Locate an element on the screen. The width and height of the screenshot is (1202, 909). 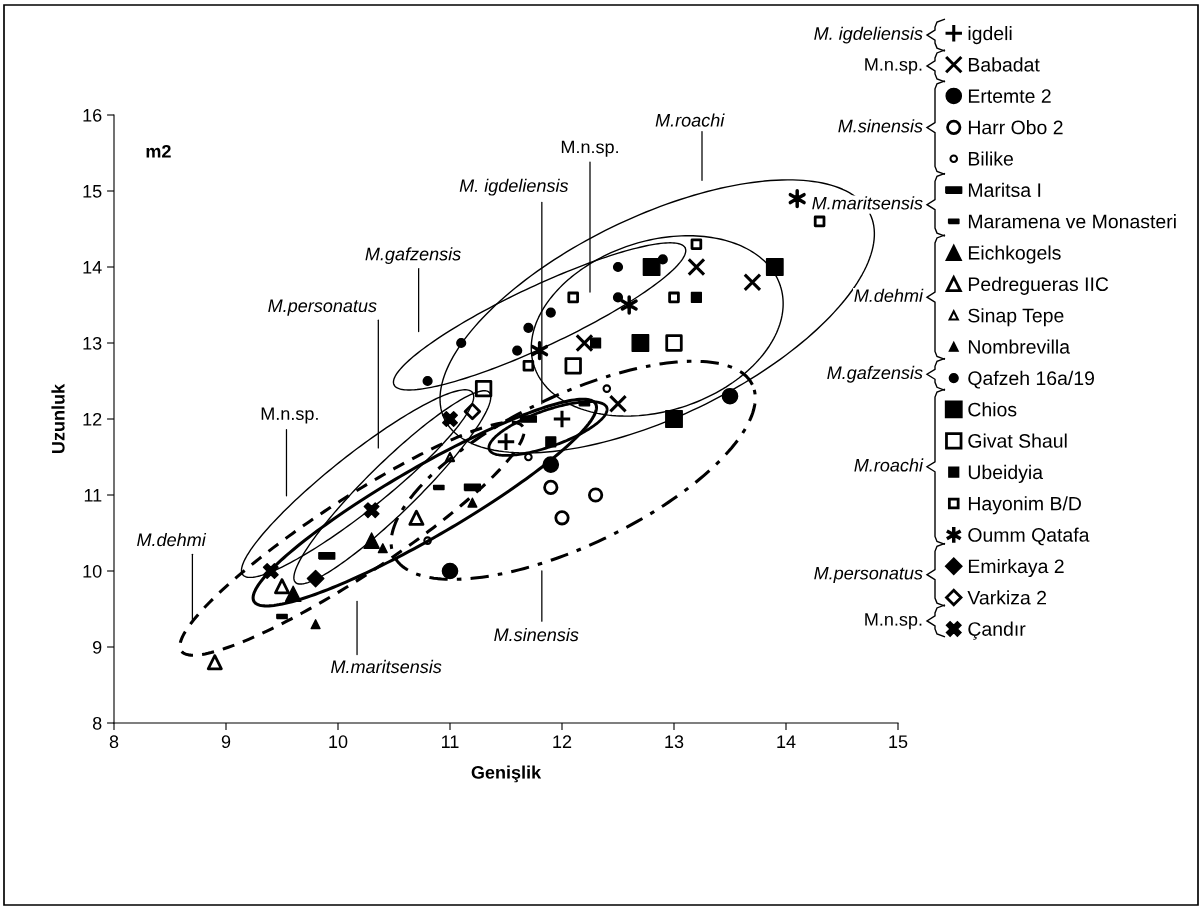
x-tick-label: 8 is located at coordinates (114, 742).